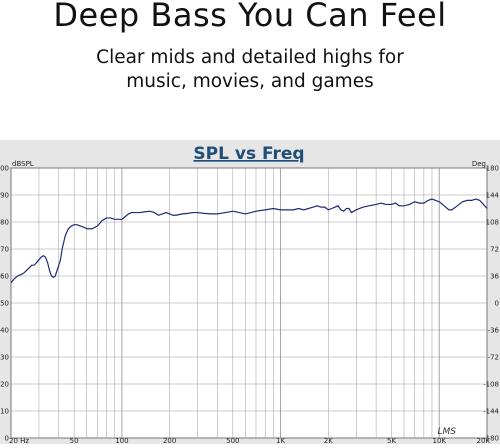  Describe the element at coordinates (4, 385) in the screenshot. I see `y-tick-label: 20` at that location.